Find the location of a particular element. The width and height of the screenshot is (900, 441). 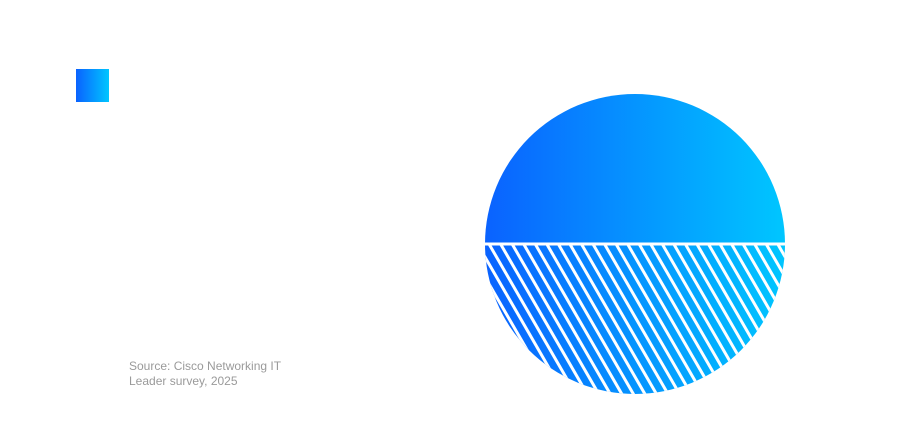

hatching is located at coordinates (635, 319).